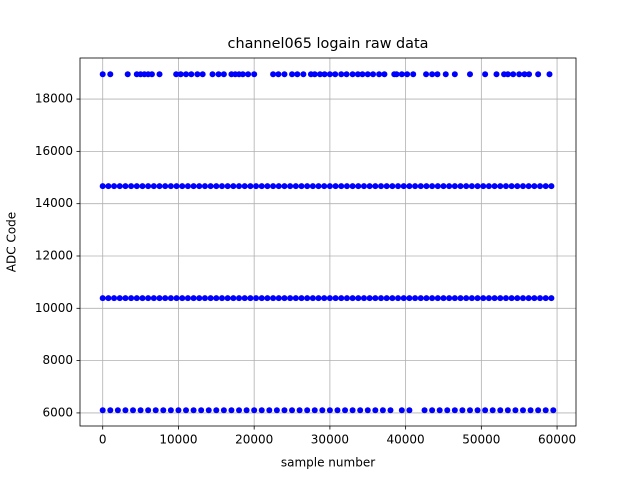 This screenshot has width=640, height=480. Describe the element at coordinates (481, 440) in the screenshot. I see `x-tick-label: 50000` at that location.